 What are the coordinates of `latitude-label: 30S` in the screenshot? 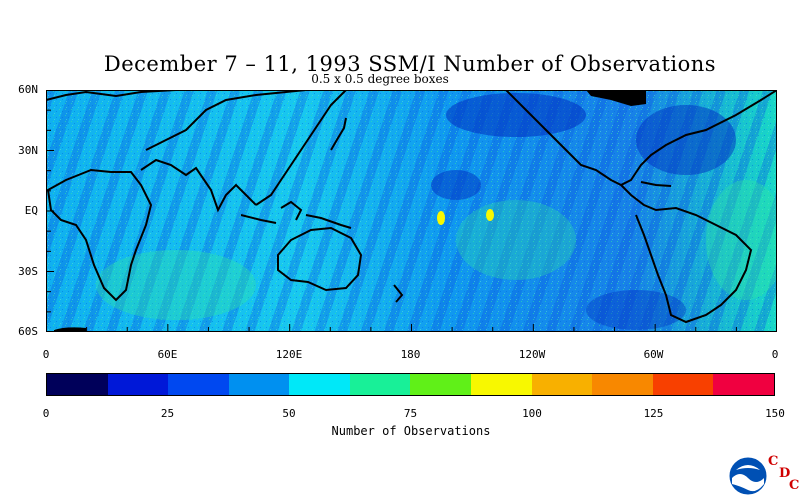 It's located at (28, 271).